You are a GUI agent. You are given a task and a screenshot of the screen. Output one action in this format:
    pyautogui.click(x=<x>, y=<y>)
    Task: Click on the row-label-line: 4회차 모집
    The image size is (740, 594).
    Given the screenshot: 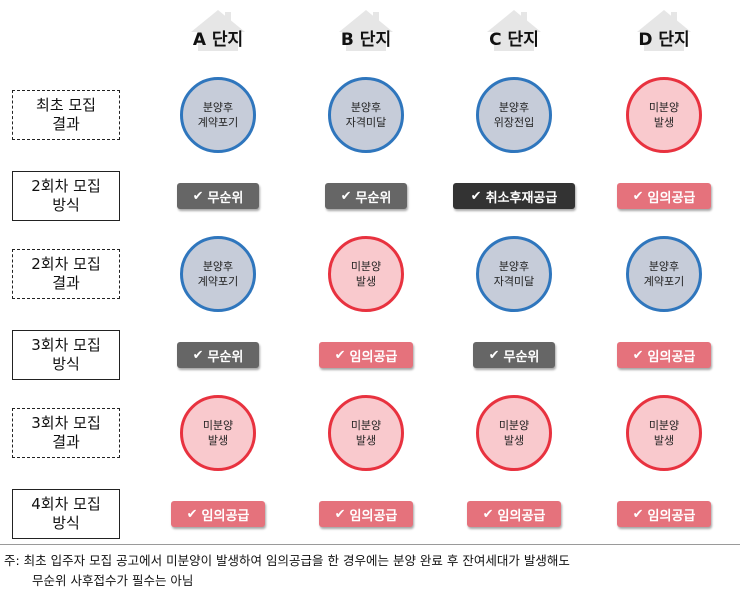 What is the action you would take?
    pyautogui.click(x=66, y=504)
    